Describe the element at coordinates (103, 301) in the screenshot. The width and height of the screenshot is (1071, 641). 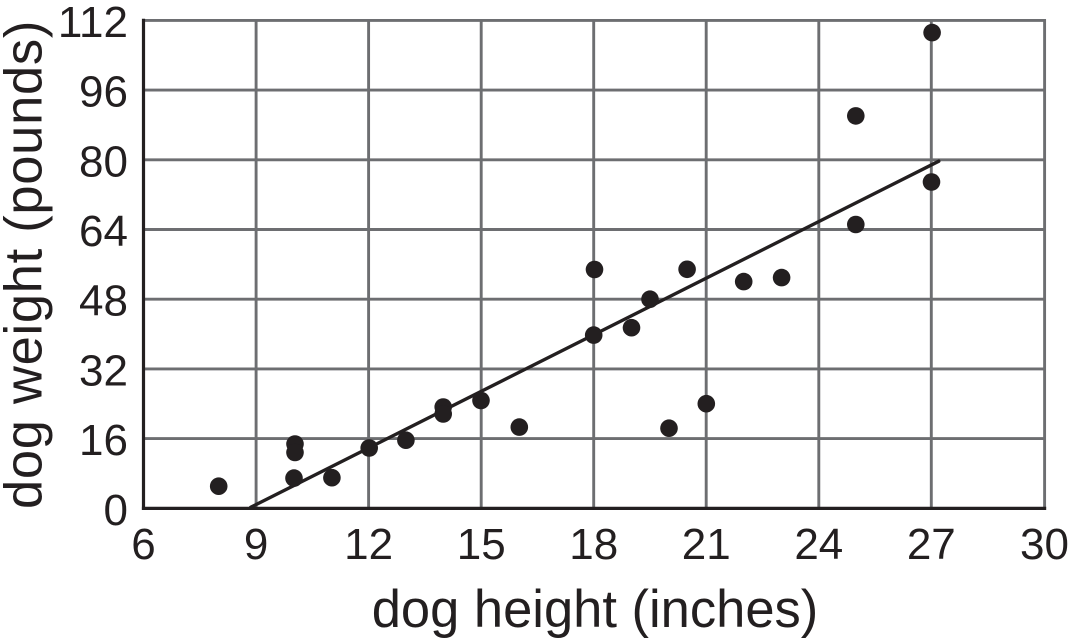
I see `svg-text: 48` at that location.